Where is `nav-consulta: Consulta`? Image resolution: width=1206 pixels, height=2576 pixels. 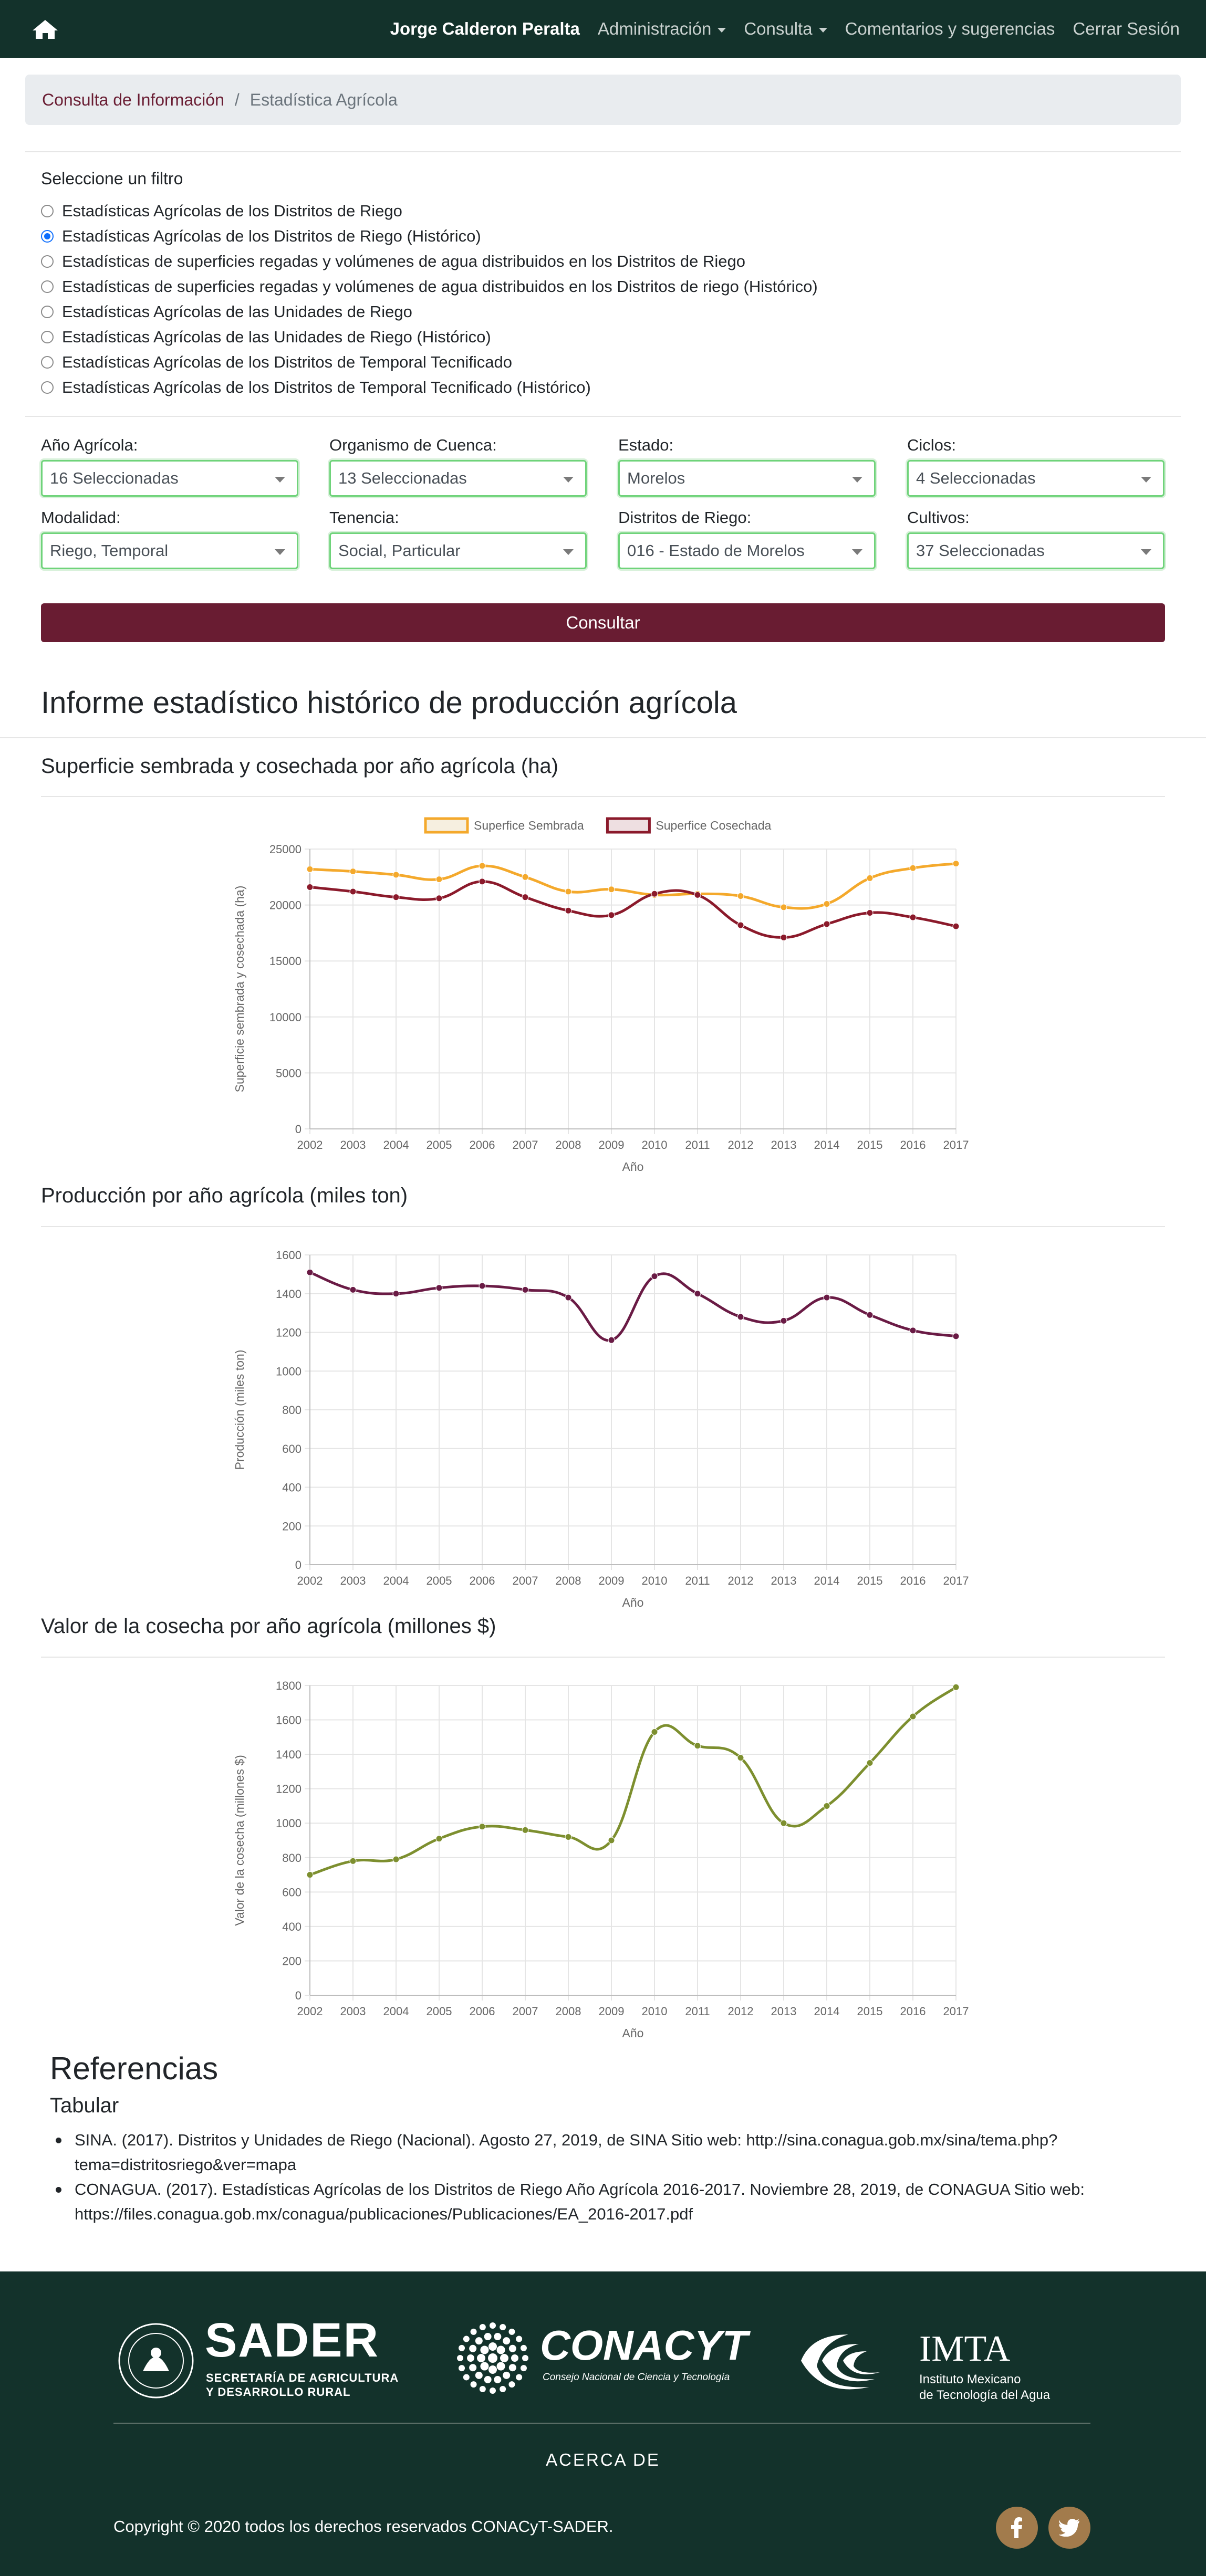 nav-consulta: Consulta is located at coordinates (785, 29).